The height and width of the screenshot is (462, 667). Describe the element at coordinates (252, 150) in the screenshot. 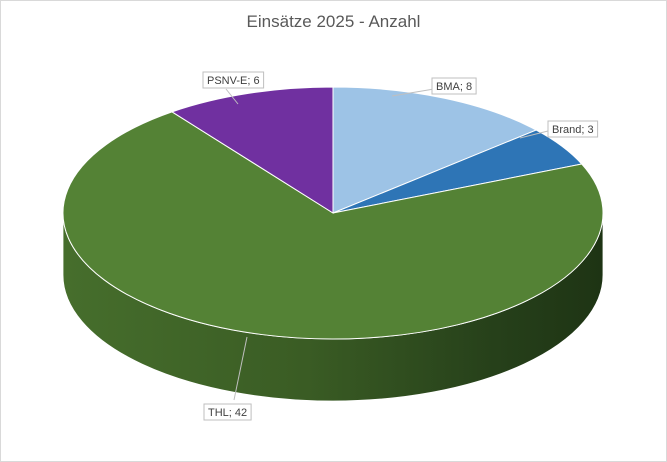

I see `slice-psnv-e` at that location.